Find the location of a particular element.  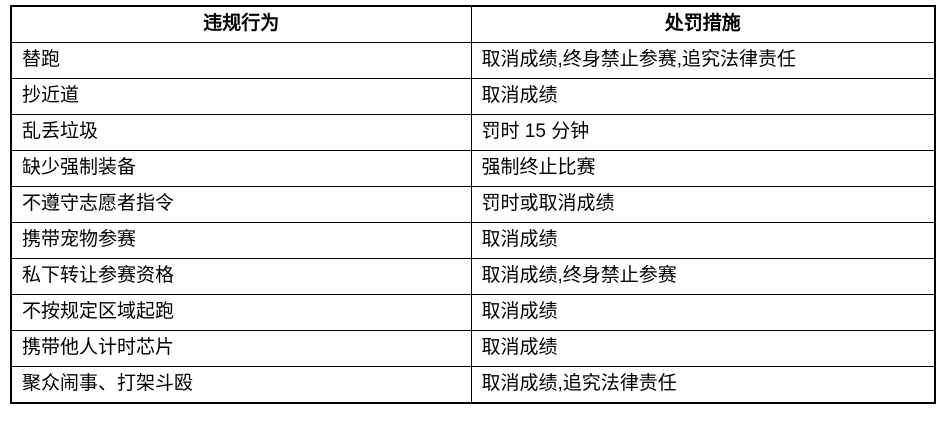

violation-cell: 不遵守志愿者指令 is located at coordinates (241, 204).